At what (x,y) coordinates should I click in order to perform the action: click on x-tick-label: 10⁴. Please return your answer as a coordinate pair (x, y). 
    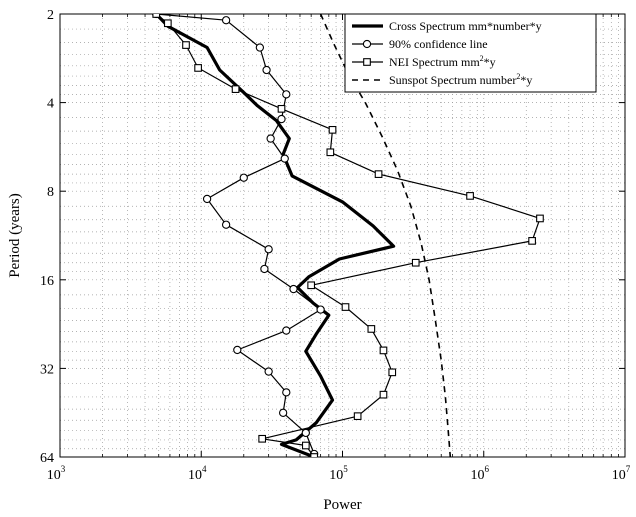
    Looking at the image, I should click on (197, 473).